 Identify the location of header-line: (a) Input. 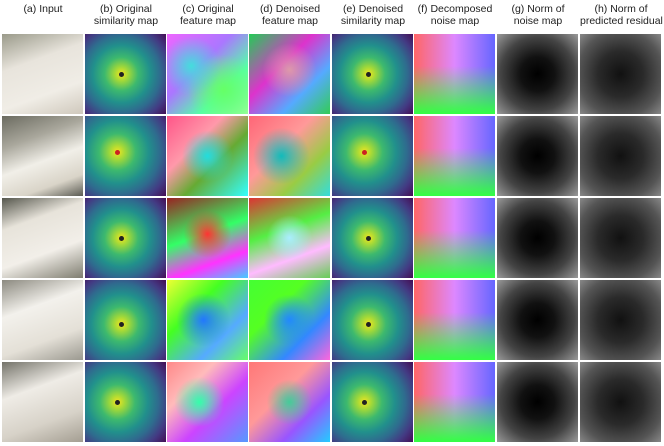
(43, 9).